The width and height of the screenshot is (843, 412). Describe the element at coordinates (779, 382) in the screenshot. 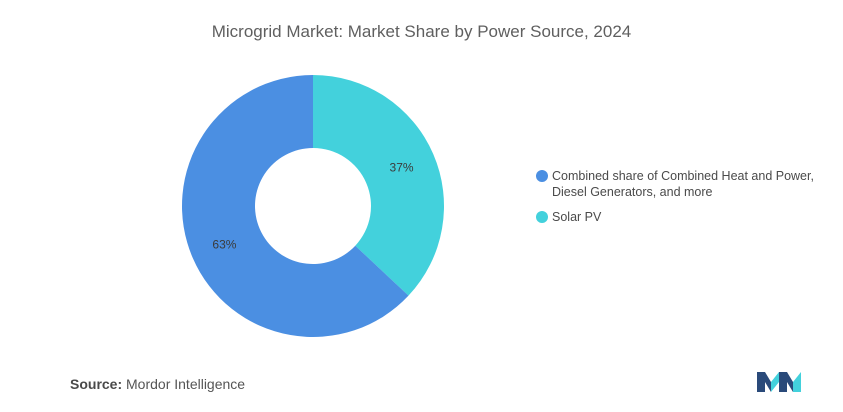

I see `mordor-intelligence-logo-icon` at that location.